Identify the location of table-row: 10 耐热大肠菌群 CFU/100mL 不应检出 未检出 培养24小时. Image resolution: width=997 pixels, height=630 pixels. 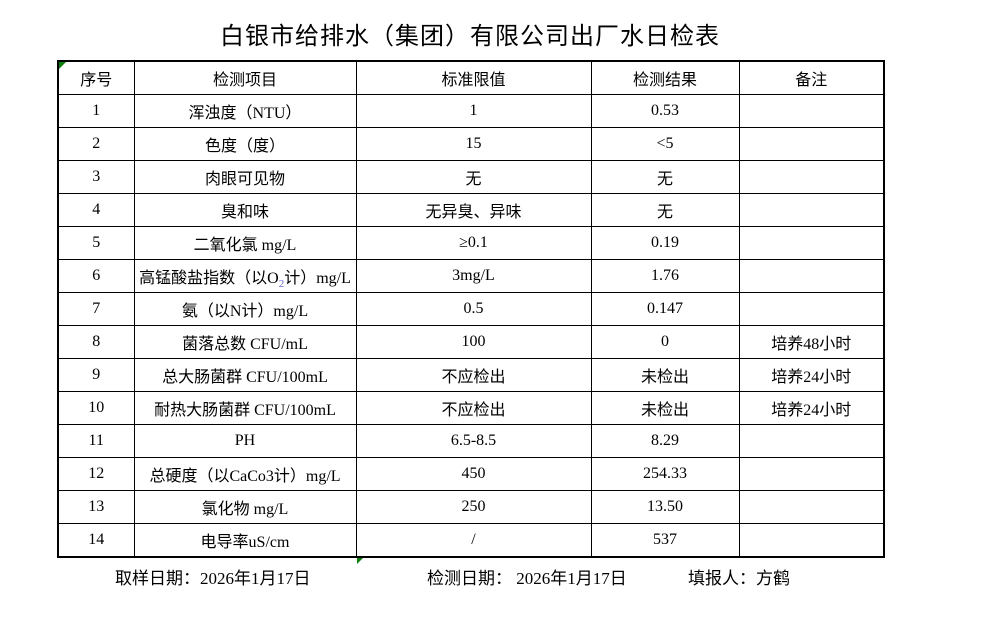
(471, 408).